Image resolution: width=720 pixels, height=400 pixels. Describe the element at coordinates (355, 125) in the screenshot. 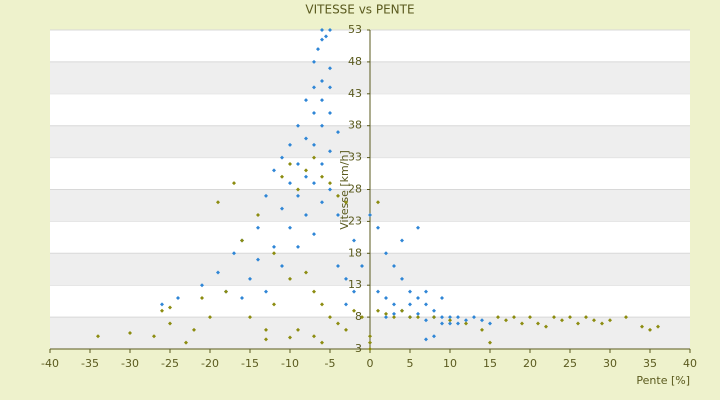

I see `y-tick-label: 38` at that location.